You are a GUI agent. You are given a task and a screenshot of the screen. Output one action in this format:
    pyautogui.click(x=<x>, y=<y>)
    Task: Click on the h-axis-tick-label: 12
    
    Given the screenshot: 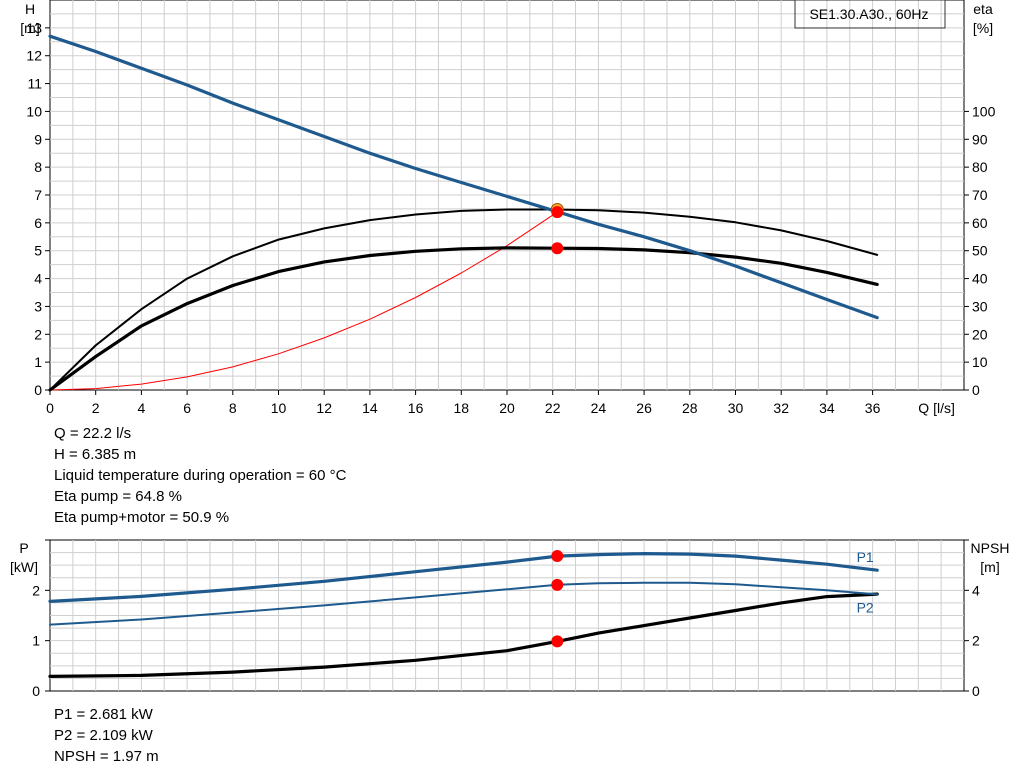 What is the action you would take?
    pyautogui.click(x=34, y=56)
    